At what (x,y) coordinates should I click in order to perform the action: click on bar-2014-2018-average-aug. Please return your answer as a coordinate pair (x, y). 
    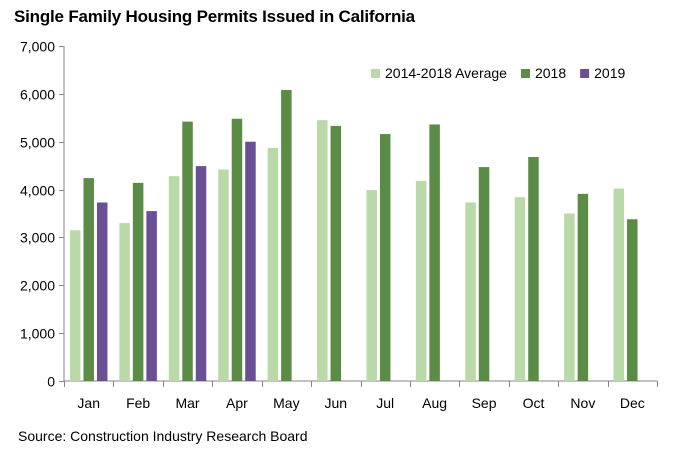
    Looking at the image, I should click on (421, 280).